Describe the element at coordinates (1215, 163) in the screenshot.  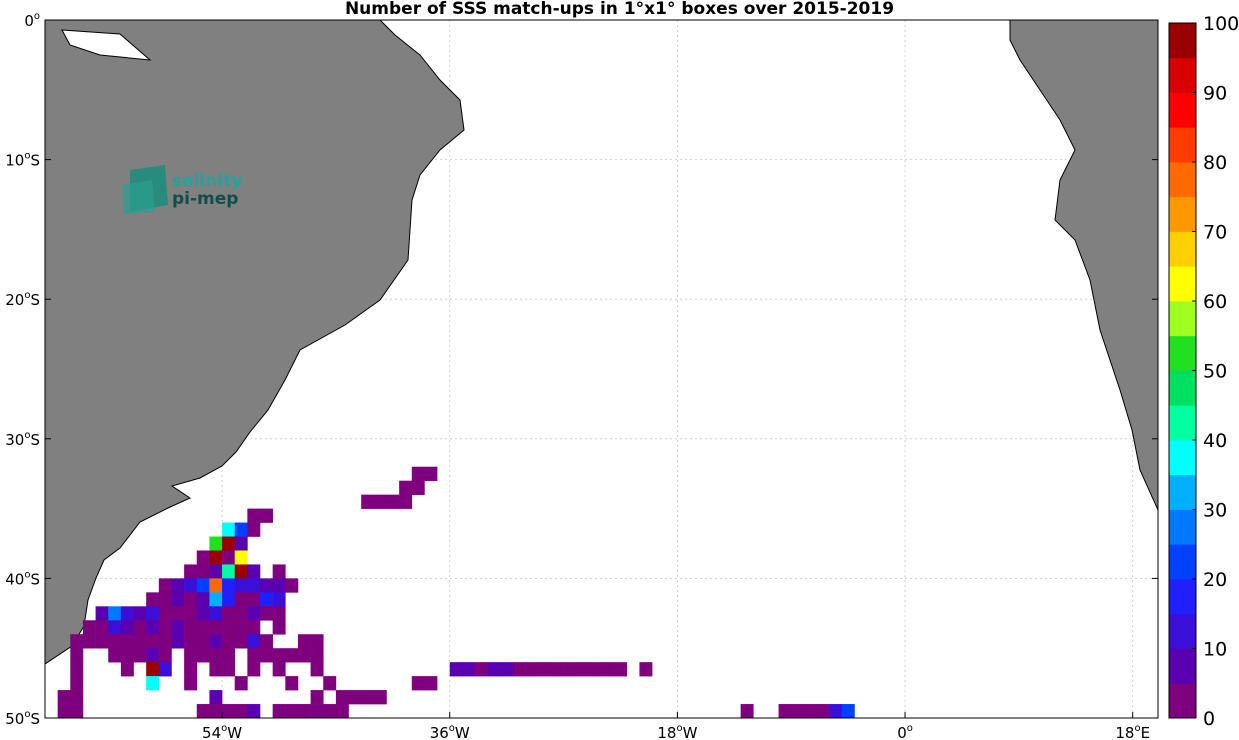
I see `colorbar-label: 80` at that location.